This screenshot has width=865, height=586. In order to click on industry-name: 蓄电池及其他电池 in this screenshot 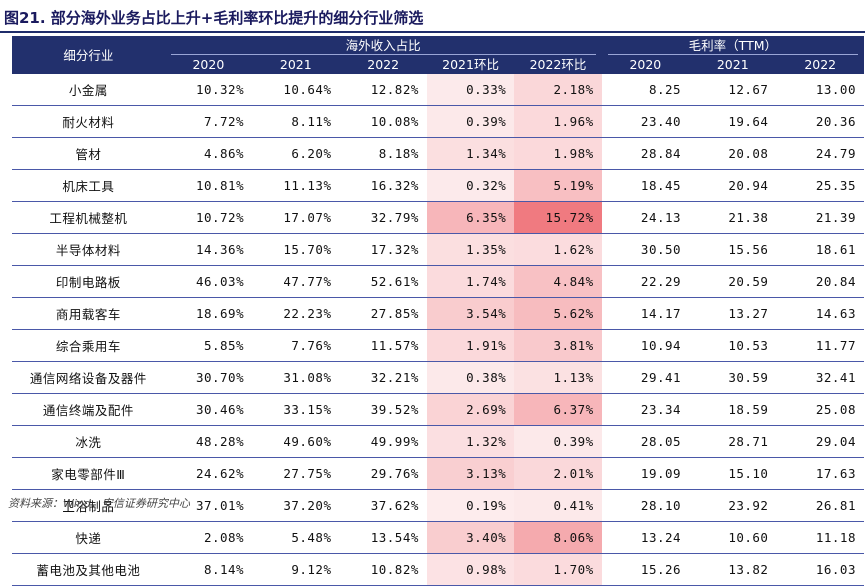, I will do `click(88, 570)`.